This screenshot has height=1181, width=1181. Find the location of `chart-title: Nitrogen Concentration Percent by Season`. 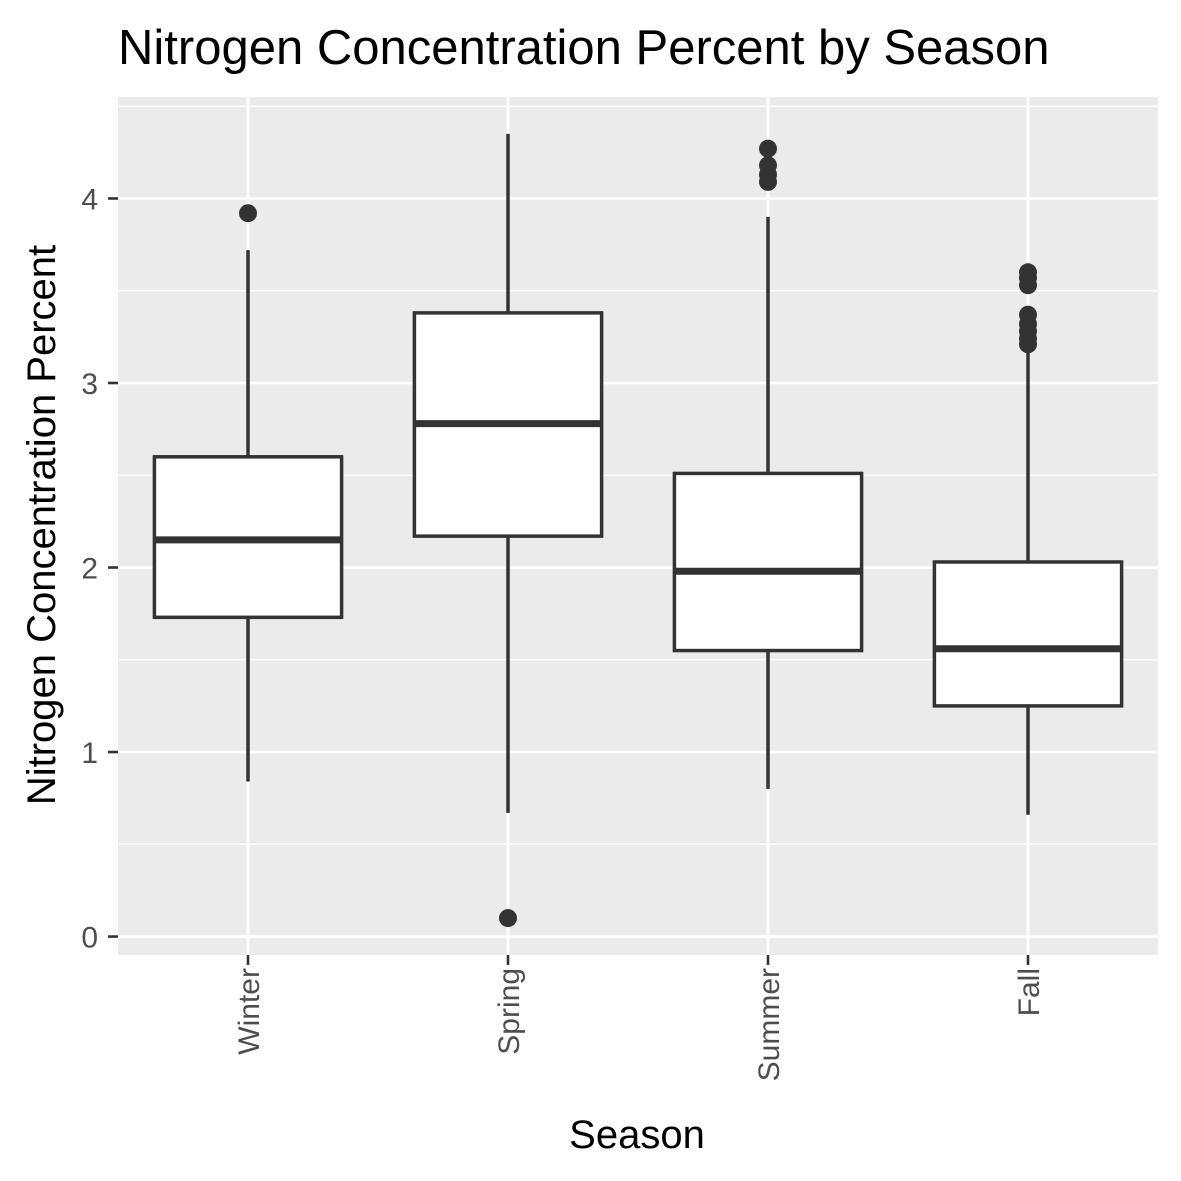

chart-title: Nitrogen Concentration Percent by Season is located at coordinates (584, 48).